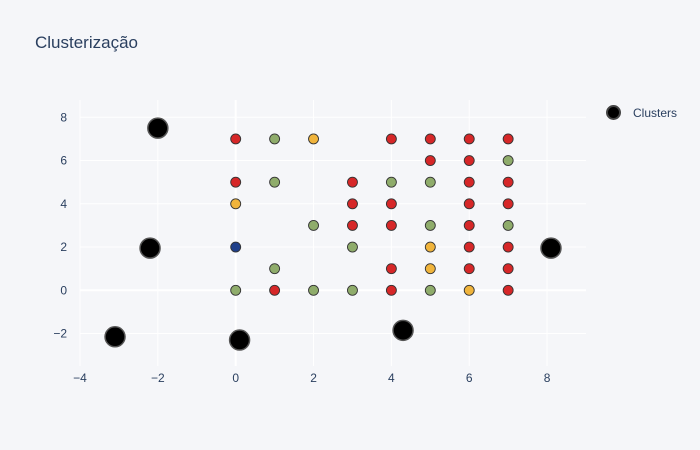 The height and width of the screenshot is (450, 700). I want to click on y-tick-label: 6, so click(63, 161).